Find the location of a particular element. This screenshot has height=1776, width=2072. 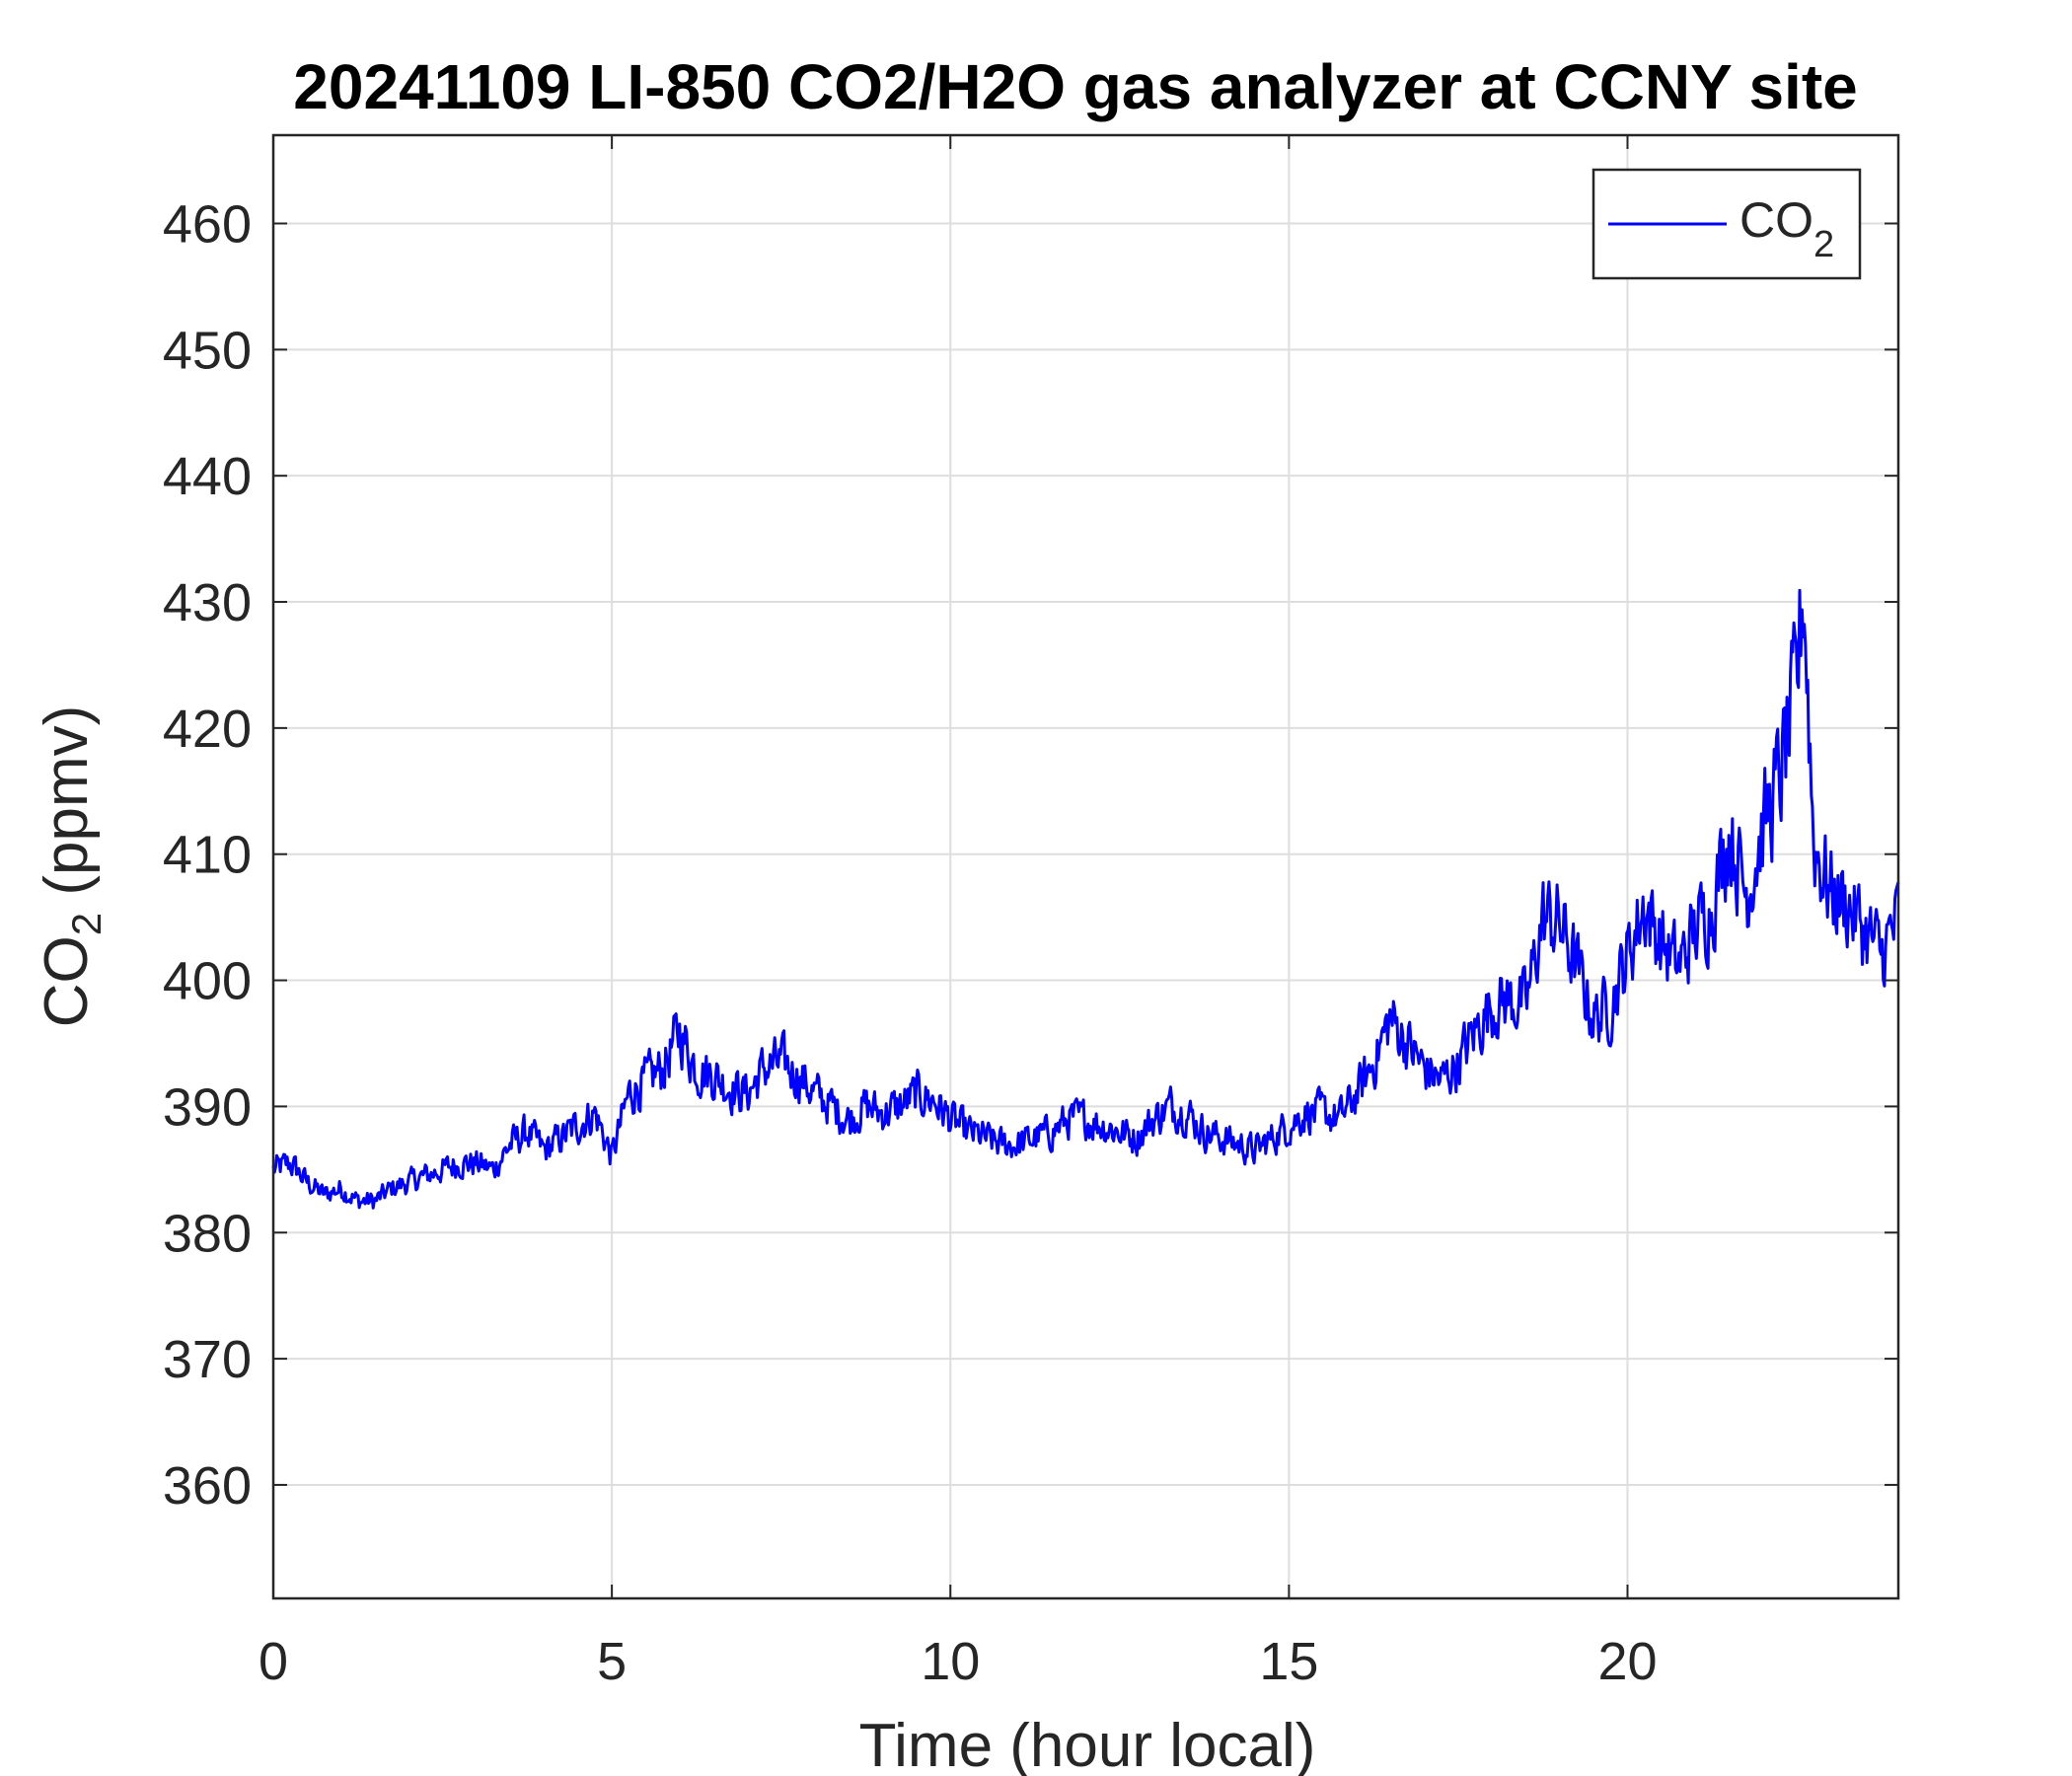

x-tick-label: 10 is located at coordinates (951, 1662).